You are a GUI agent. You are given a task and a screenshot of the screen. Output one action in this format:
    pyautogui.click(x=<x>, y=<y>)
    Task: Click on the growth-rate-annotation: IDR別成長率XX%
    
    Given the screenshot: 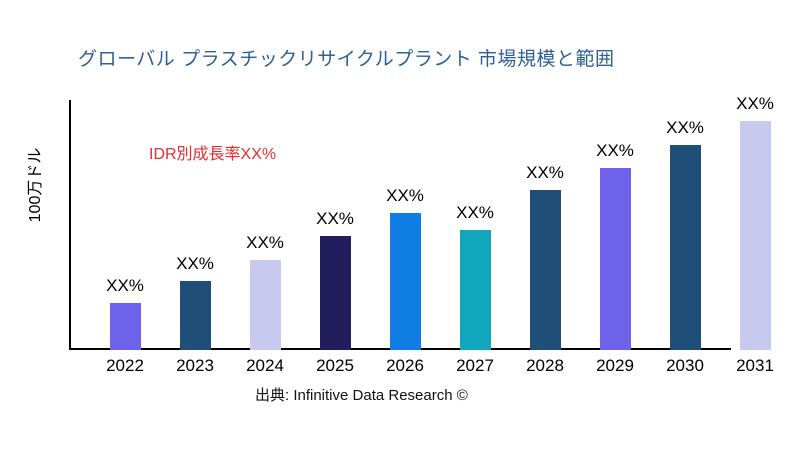 What is the action you would take?
    pyautogui.click(x=213, y=154)
    